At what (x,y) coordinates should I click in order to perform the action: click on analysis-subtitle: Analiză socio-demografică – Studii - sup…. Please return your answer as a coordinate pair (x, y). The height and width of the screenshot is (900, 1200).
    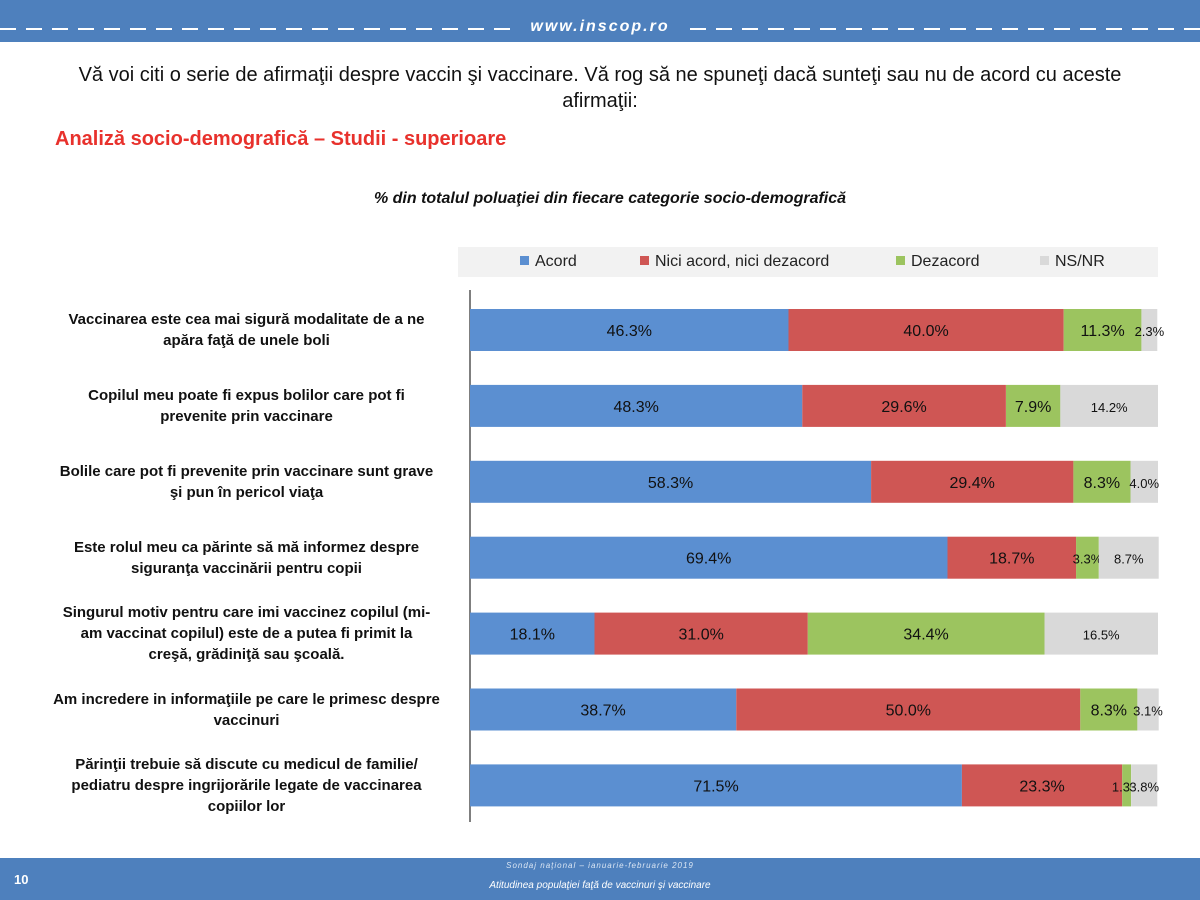
    Looking at the image, I should click on (281, 139).